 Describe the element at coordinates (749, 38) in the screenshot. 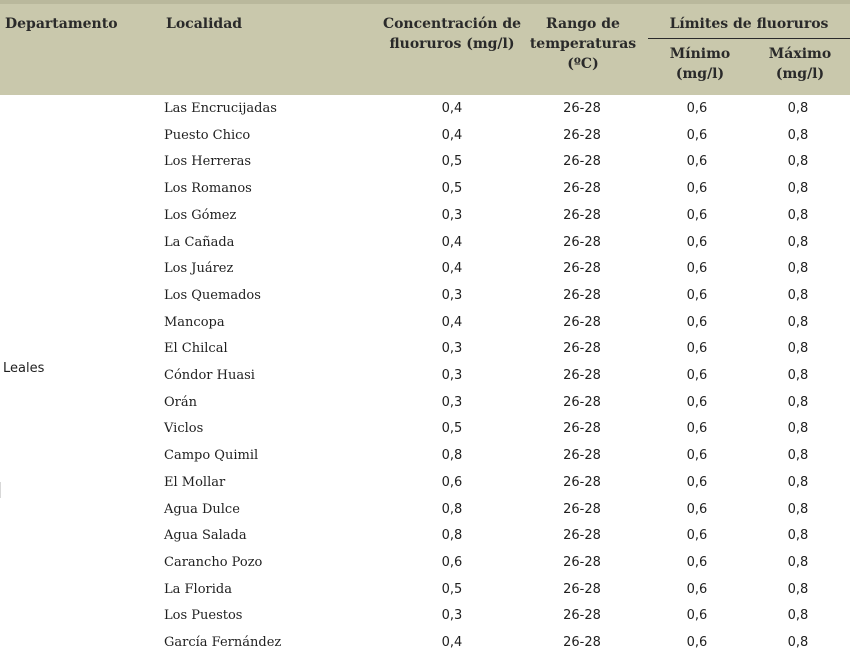

I see `header-limites-rule` at that location.